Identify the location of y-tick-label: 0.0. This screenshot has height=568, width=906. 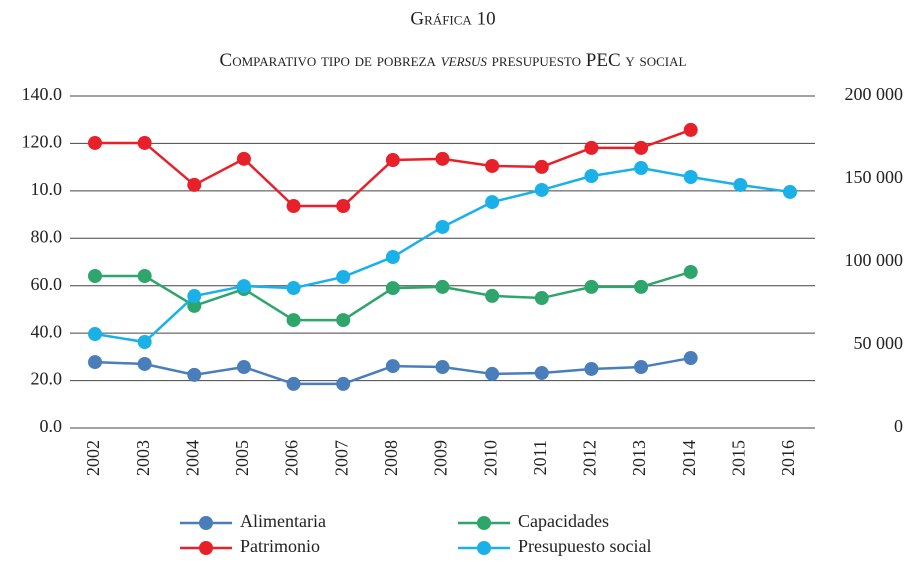
(51, 426).